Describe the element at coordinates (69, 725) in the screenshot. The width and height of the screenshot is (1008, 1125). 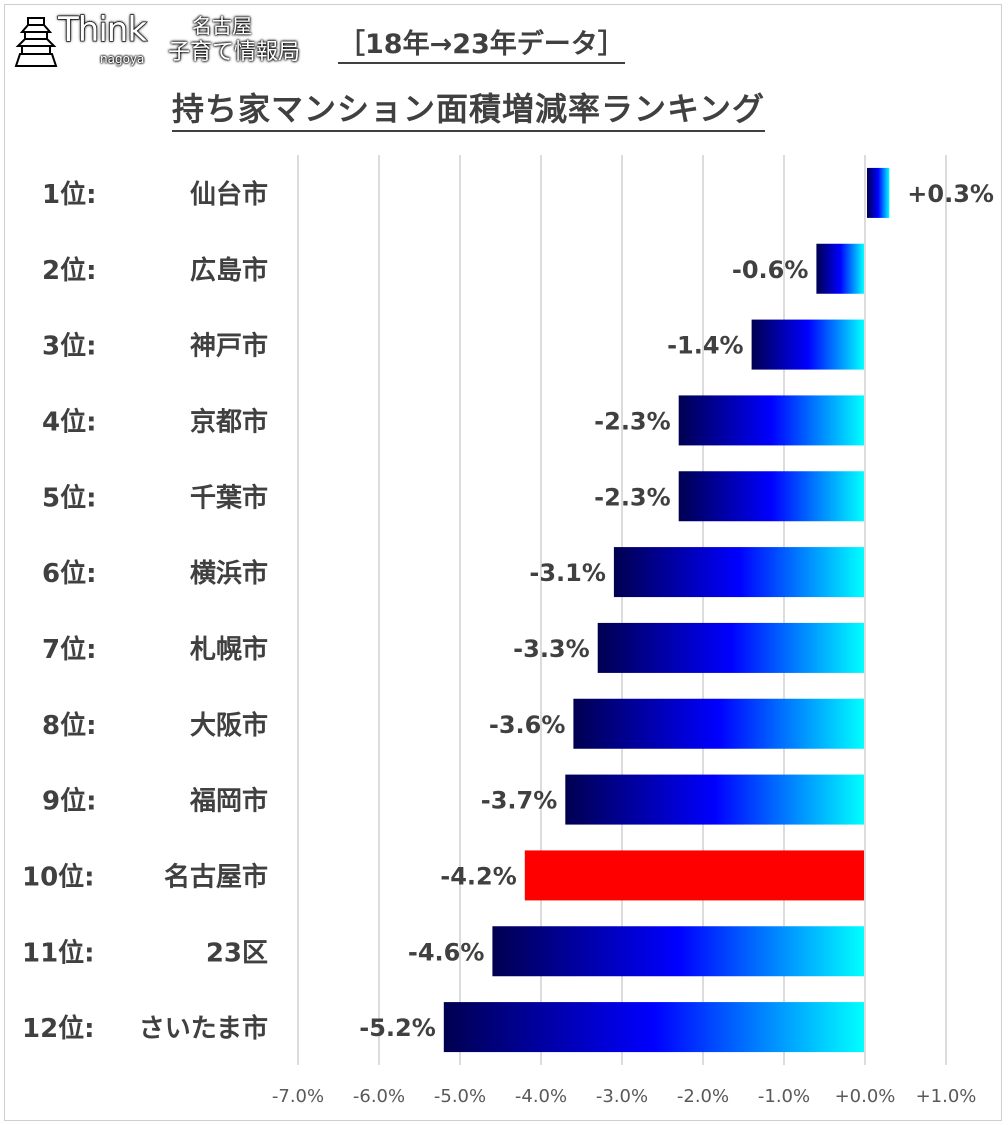
I see `rank-label: 8位:` at that location.